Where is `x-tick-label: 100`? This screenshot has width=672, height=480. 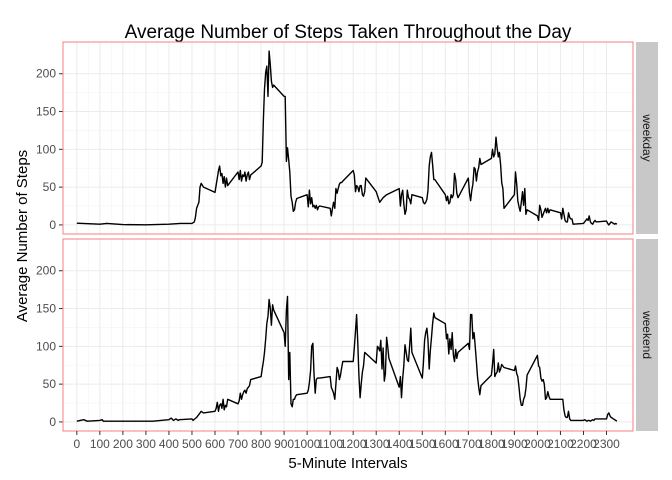
x-tick-label: 100 is located at coordinates (100, 444).